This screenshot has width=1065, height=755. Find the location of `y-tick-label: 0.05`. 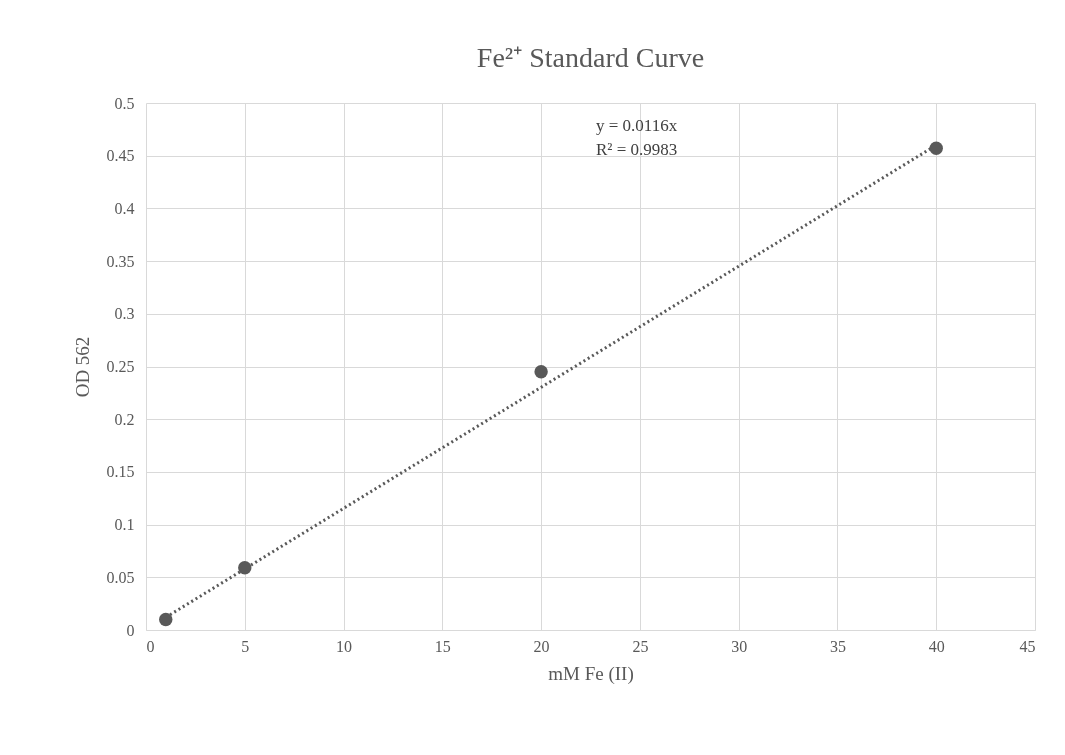

y-tick-label: 0.05 is located at coordinates (120, 577).